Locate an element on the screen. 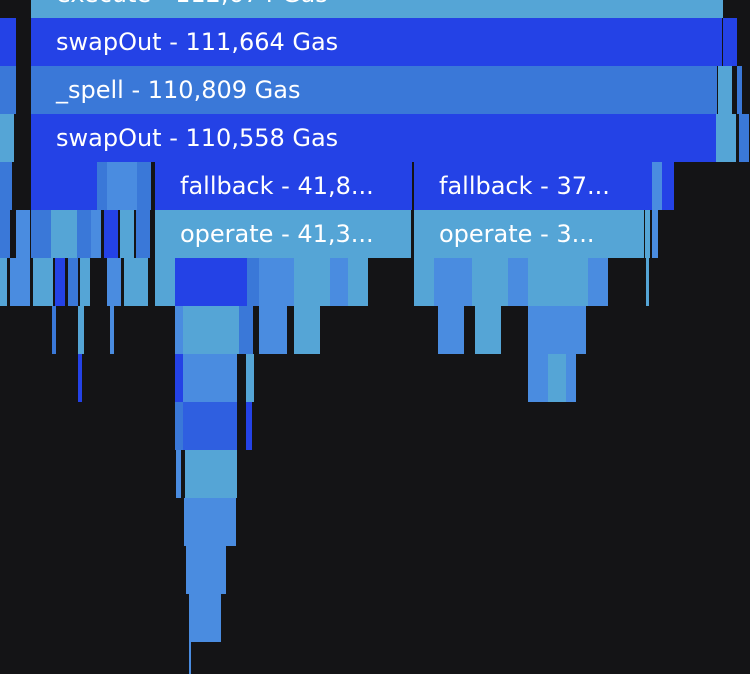 Image resolution: width=750 pixels, height=674 pixels. flame-frame-label: execute - 112,674 Gas is located at coordinates (192, 4).